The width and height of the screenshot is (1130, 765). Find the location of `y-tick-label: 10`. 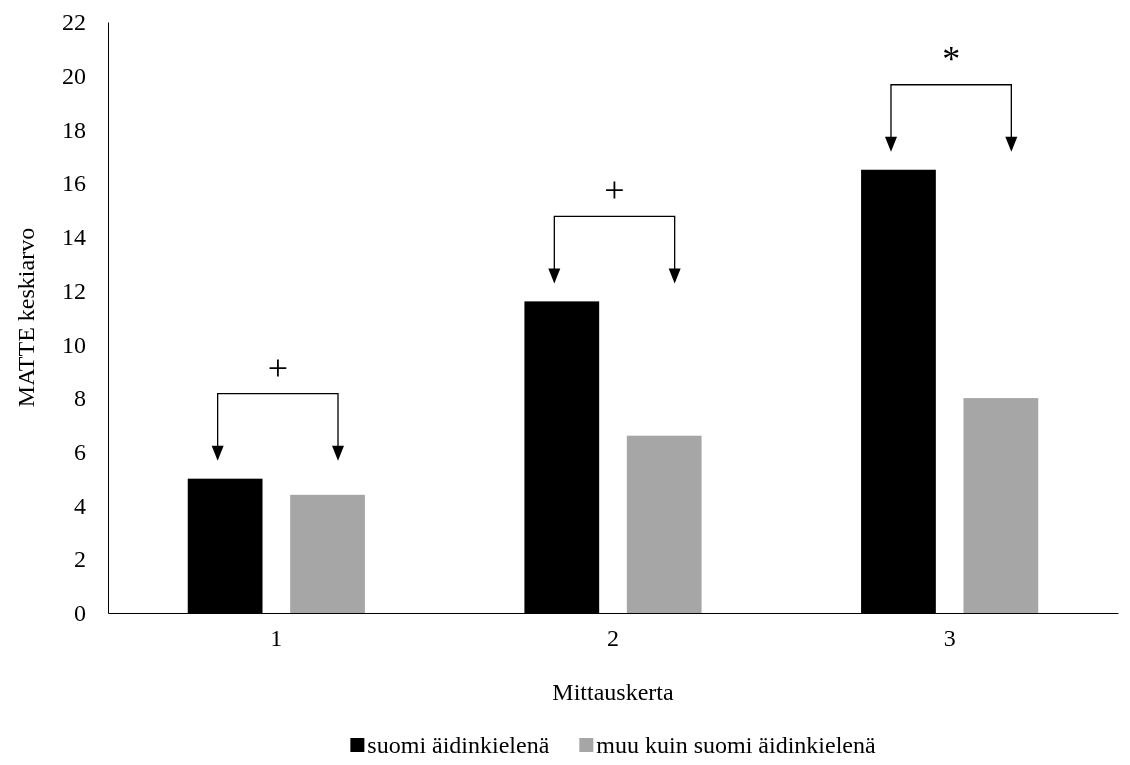

y-tick-label: 10 is located at coordinates (74, 344).